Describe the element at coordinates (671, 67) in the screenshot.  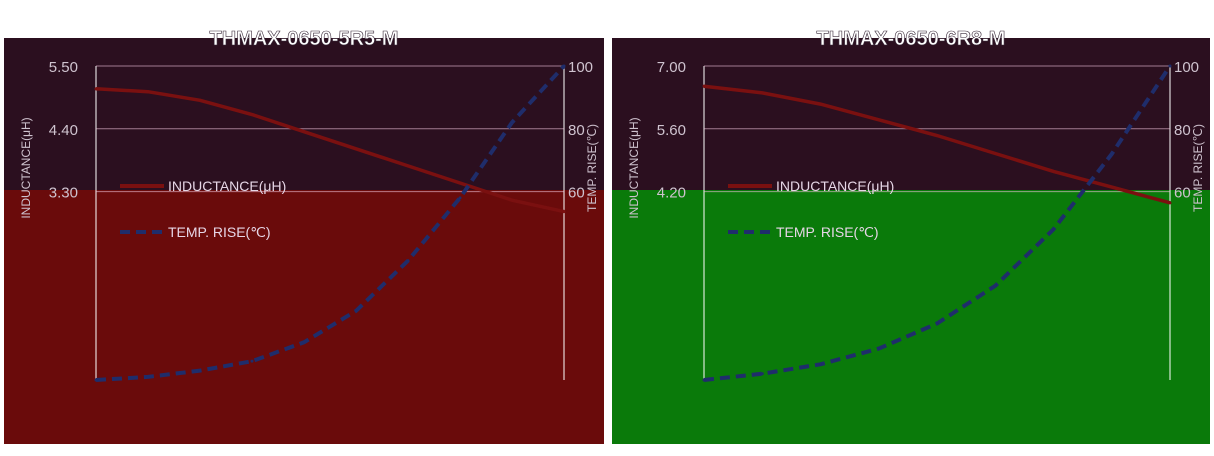
I see `y-tick-label: 7.00` at that location.